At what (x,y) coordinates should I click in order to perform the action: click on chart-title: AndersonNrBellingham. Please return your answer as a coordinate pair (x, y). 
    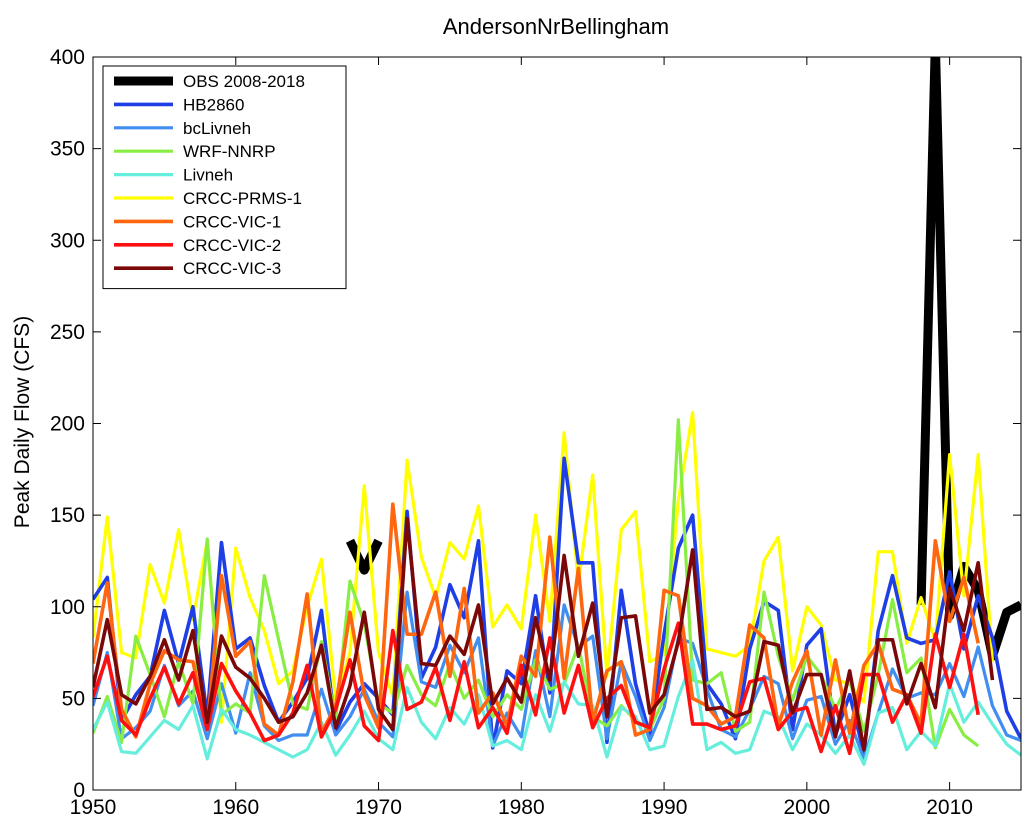
    Looking at the image, I should click on (556, 26).